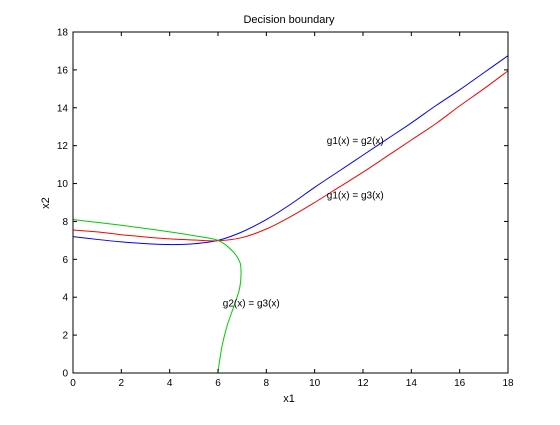 The image size is (560, 425). What do you see at coordinates (63, 70) in the screenshot?
I see `y-tick-label: 16` at bounding box center [63, 70].